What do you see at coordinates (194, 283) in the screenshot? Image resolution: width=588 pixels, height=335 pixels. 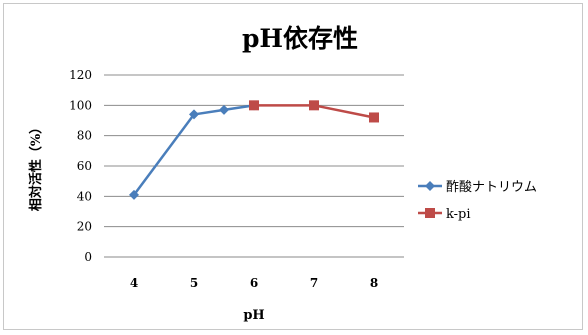 I see `x-tick-label: 5` at bounding box center [194, 283].